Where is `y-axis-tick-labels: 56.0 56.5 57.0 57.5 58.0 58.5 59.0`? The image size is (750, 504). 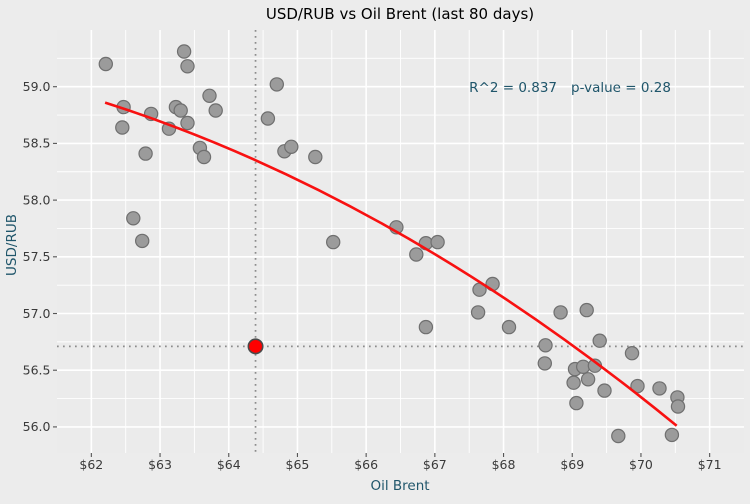 y-axis-tick-labels: 56.0 56.5 57.0 57.5 58.0 58.5 59.0 is located at coordinates (37, 256).